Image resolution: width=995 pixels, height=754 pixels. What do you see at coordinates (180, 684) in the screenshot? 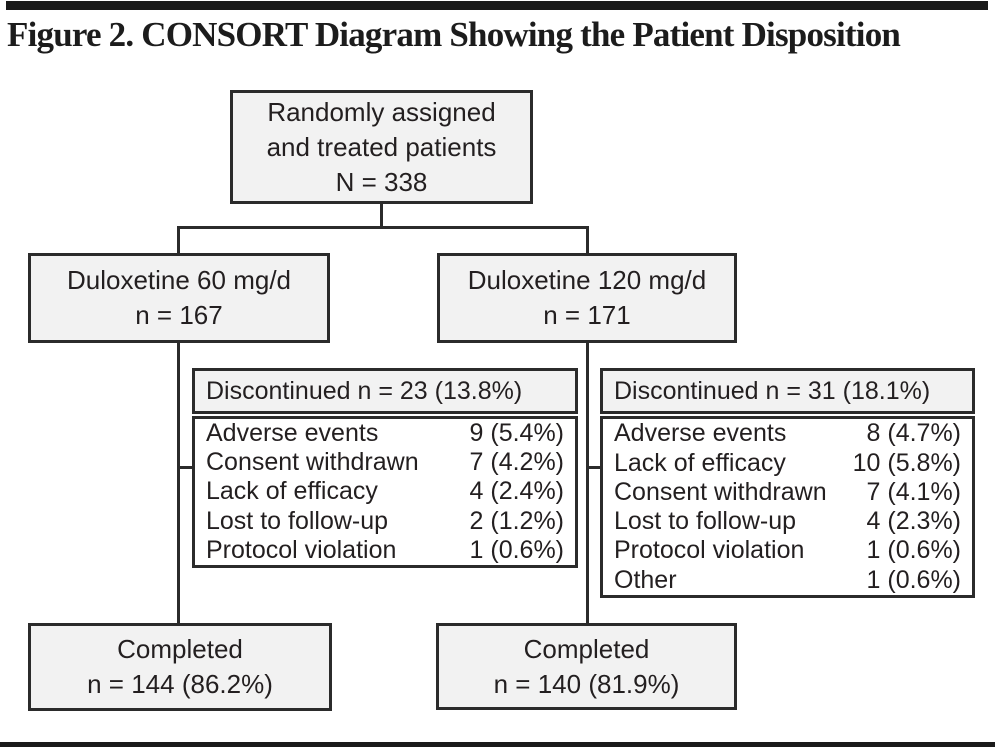
I see `completed-line: n = 144 (86.2%)` at bounding box center [180, 684].